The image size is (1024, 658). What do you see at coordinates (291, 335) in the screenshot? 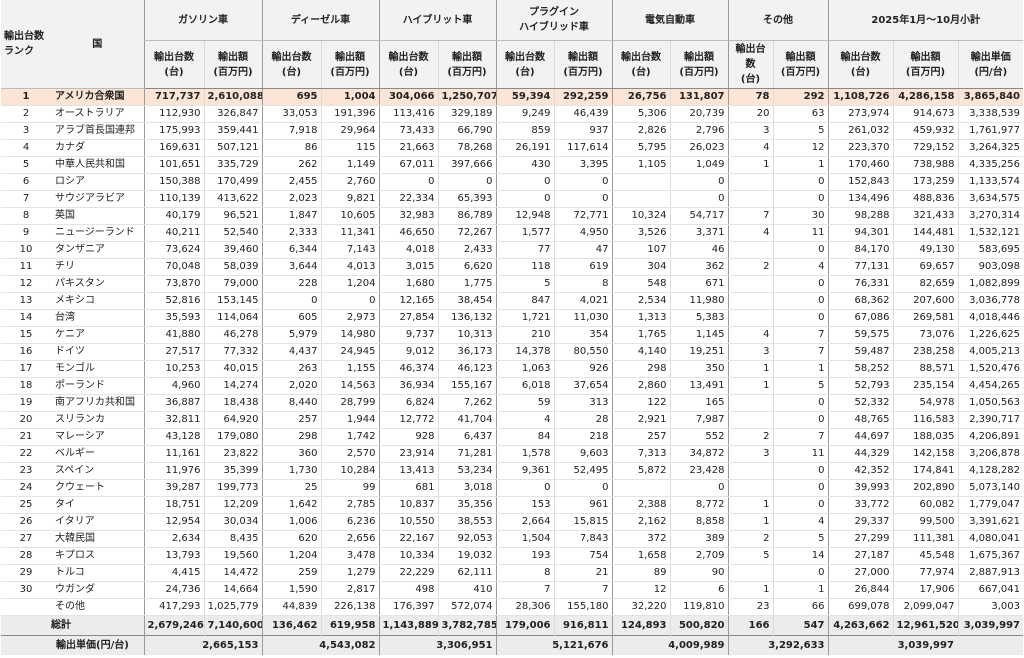
I see `value-cell: 5,979` at bounding box center [291, 335].